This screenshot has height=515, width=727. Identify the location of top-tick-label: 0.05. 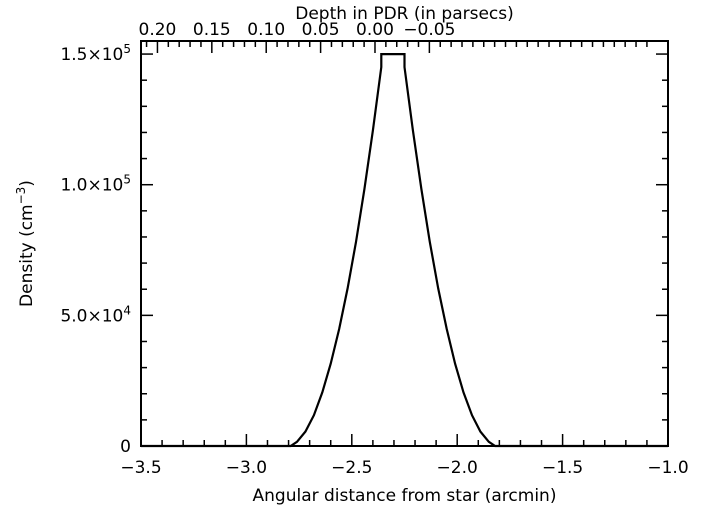
(321, 30).